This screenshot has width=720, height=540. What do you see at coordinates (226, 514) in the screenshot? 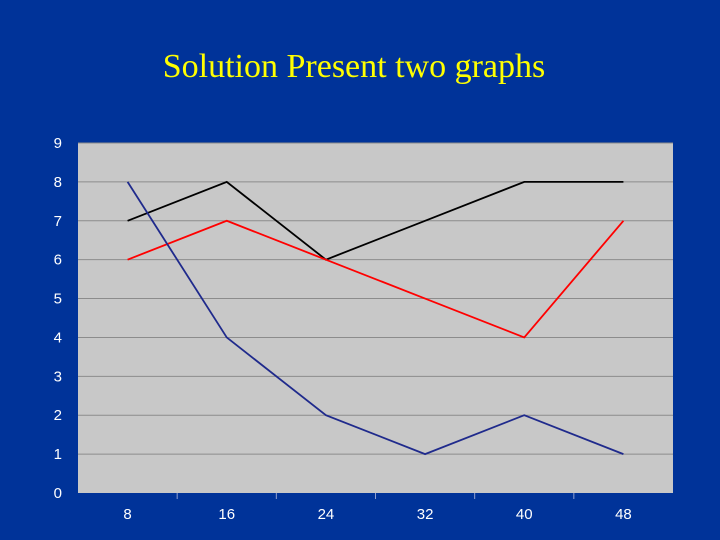
I see `x-tick-label: 16` at bounding box center [226, 514].